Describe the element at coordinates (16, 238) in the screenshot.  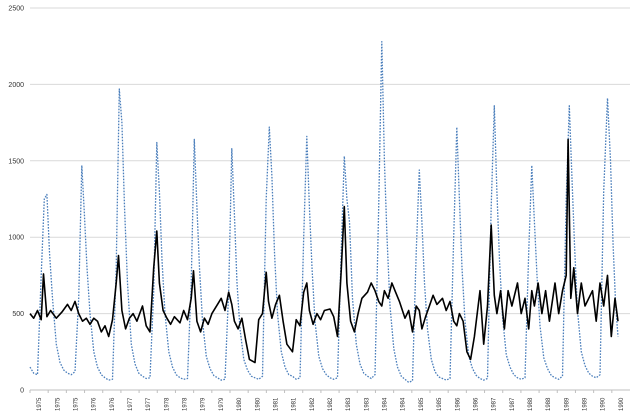
I see `y-tick-label: 1000` at that location.